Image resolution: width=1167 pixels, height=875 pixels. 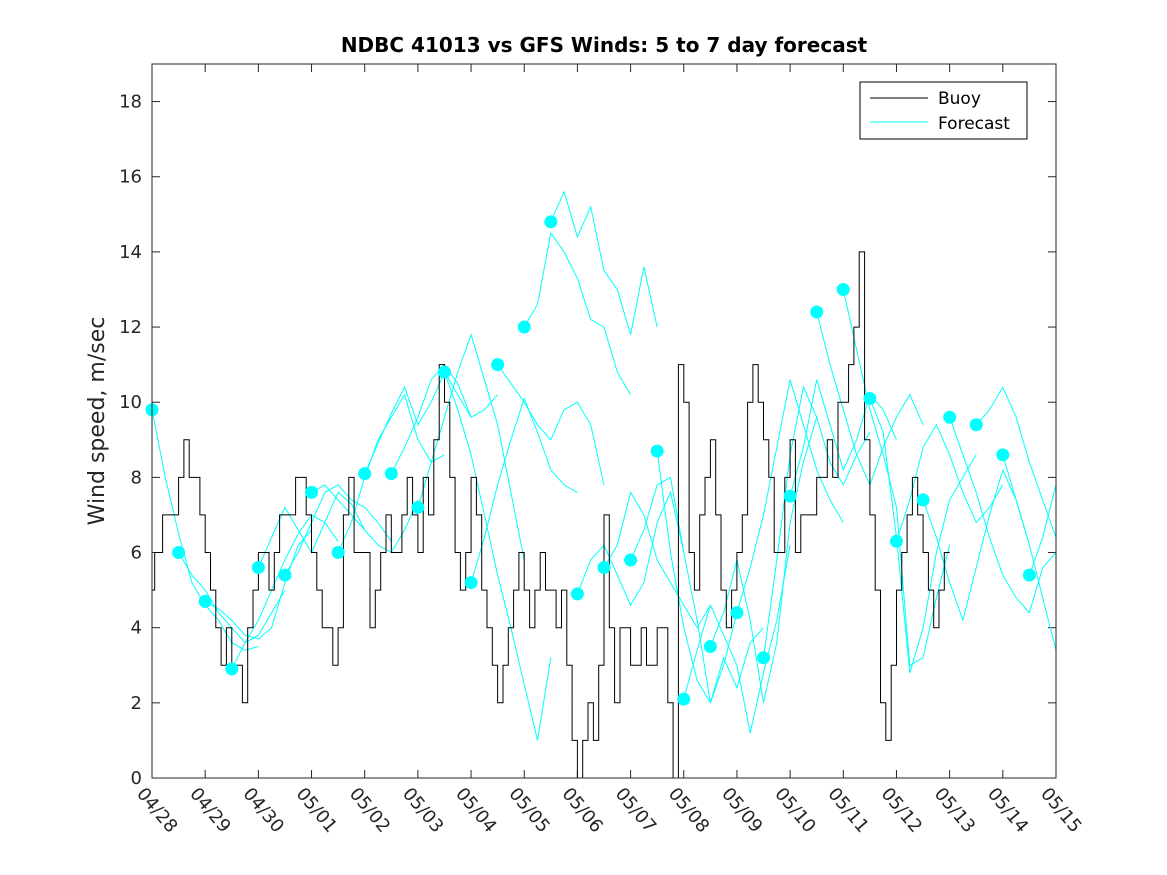 What do you see at coordinates (130, 327) in the screenshot?
I see `y-tick-label: 12` at bounding box center [130, 327].